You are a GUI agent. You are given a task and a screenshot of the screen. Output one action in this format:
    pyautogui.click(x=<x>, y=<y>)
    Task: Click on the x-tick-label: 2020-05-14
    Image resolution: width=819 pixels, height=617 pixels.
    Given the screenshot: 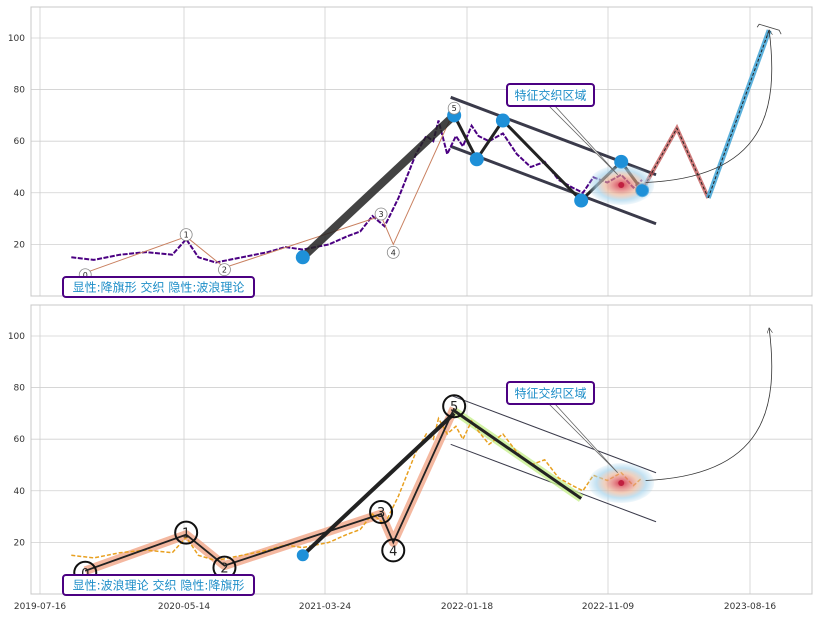 What is the action you would take?
    pyautogui.click(x=184, y=607)
    